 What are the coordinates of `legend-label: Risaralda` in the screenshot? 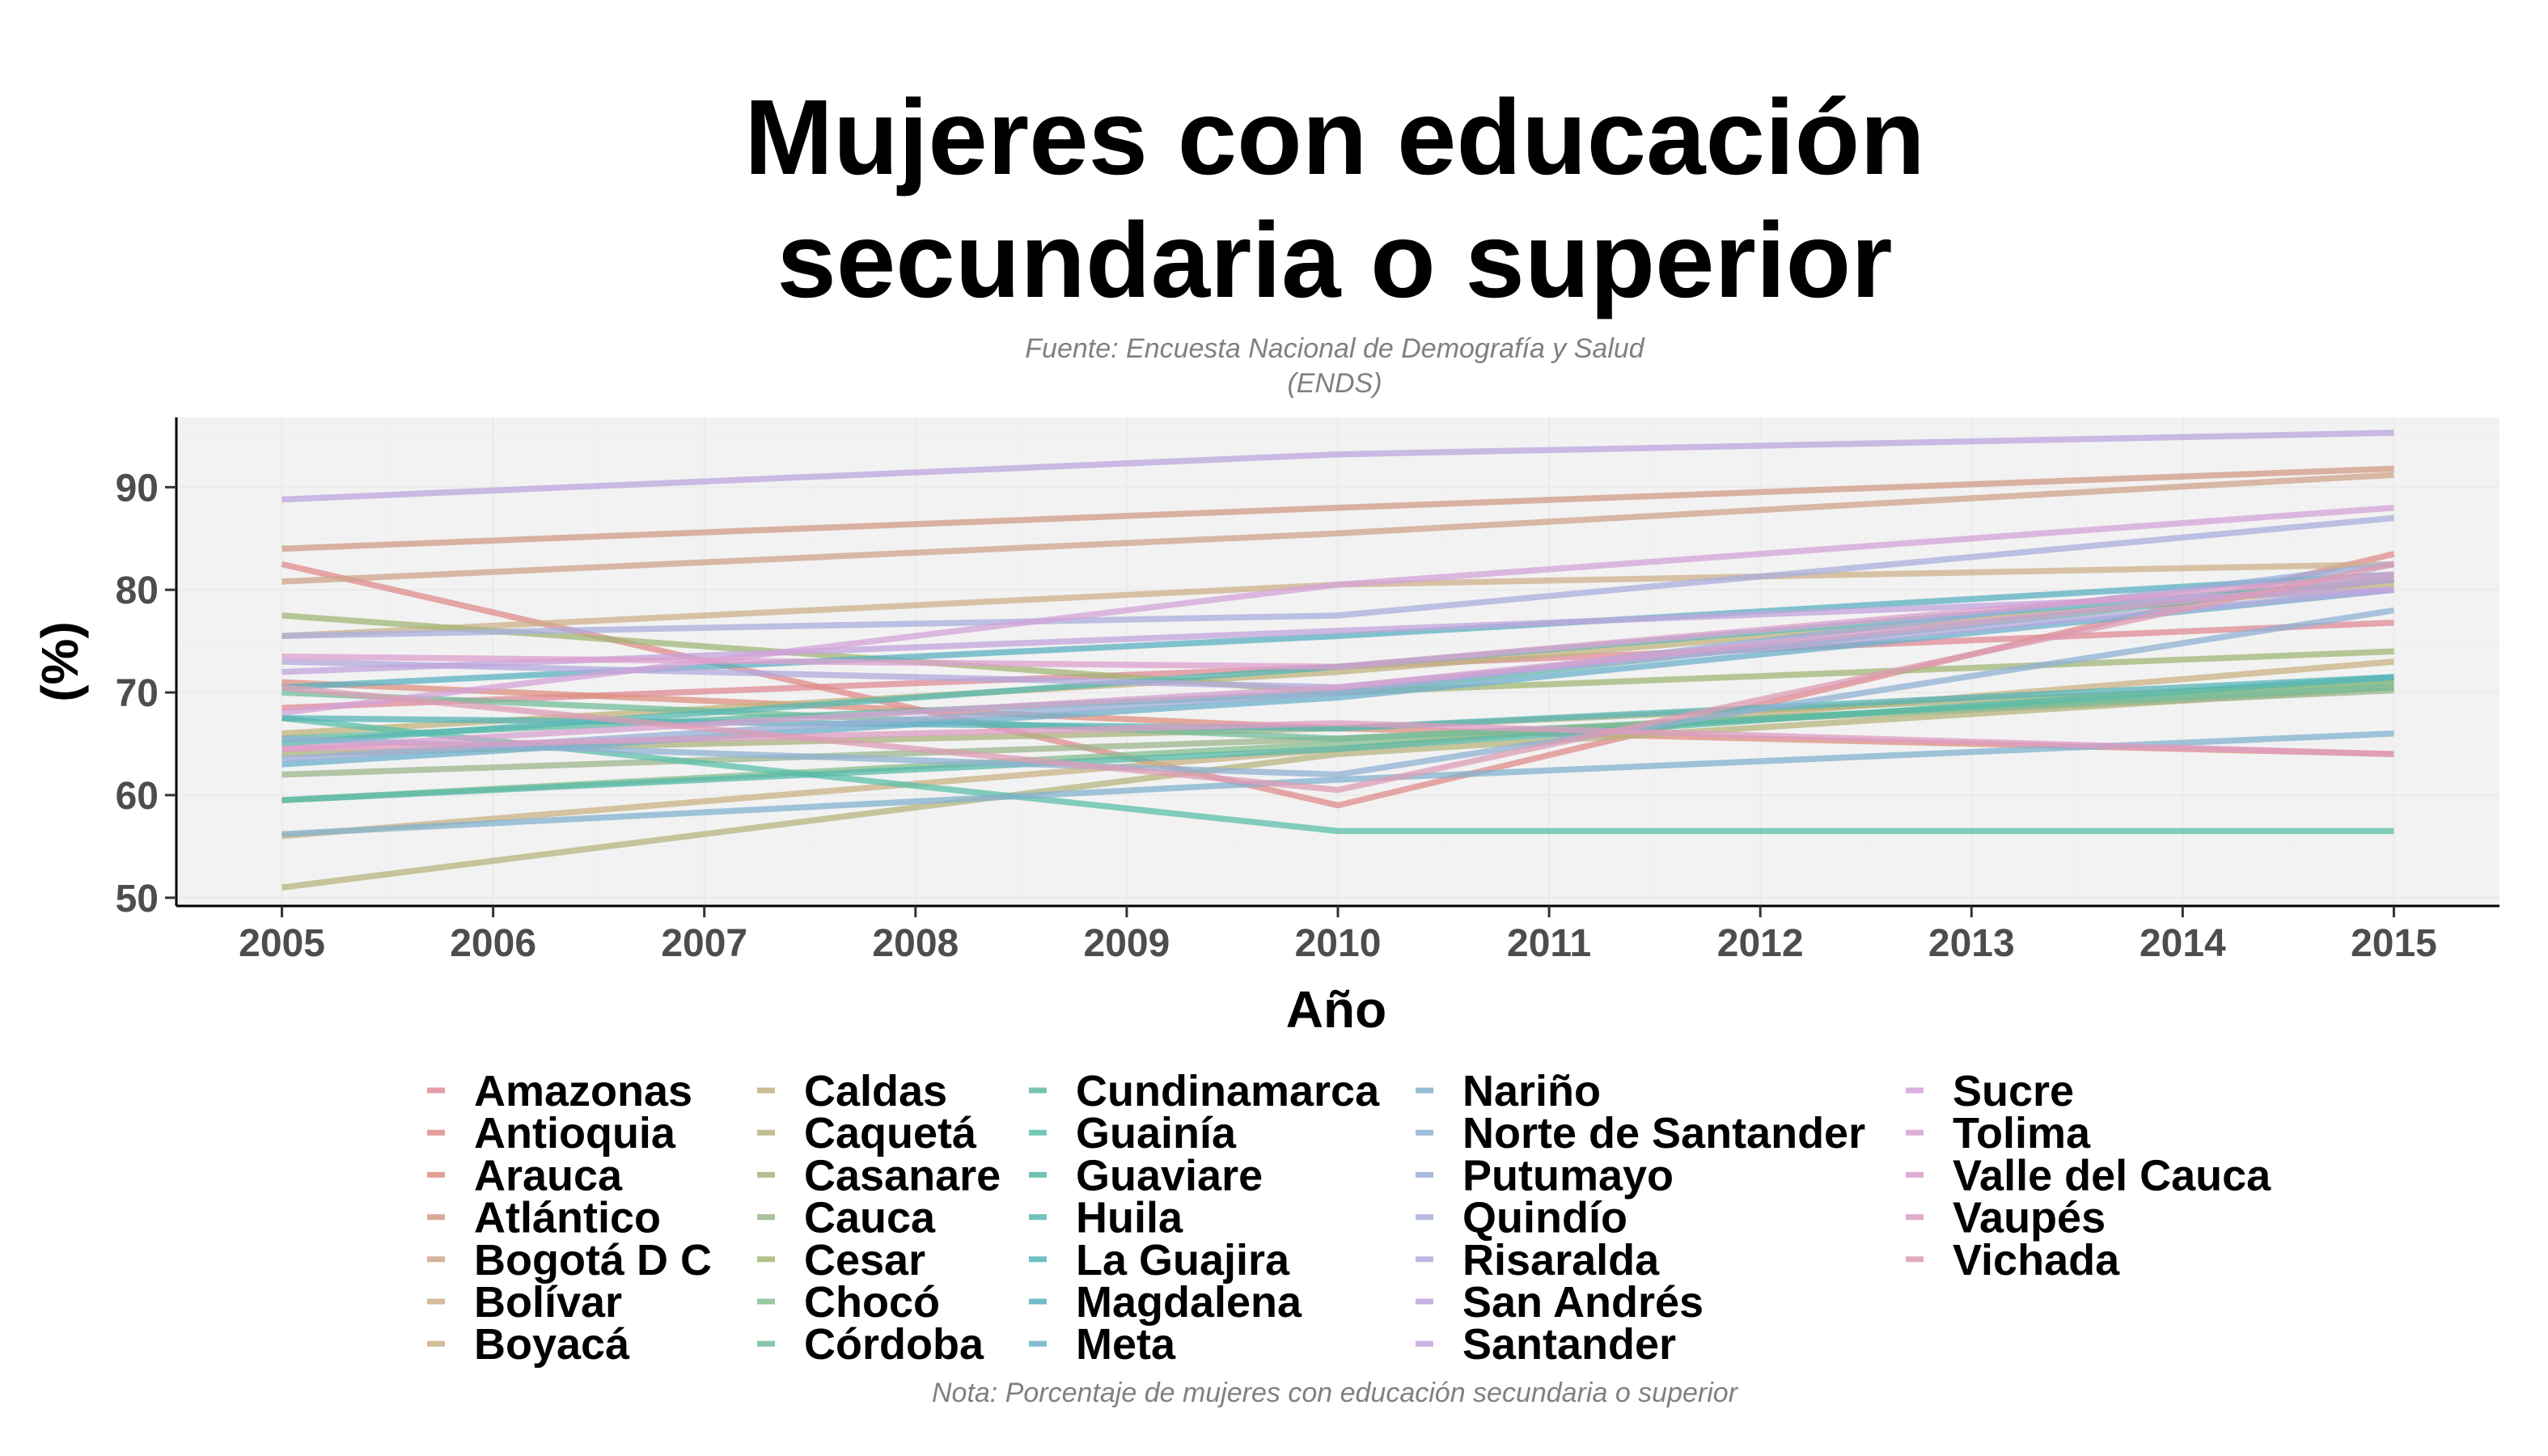 It's located at (1561, 1260).